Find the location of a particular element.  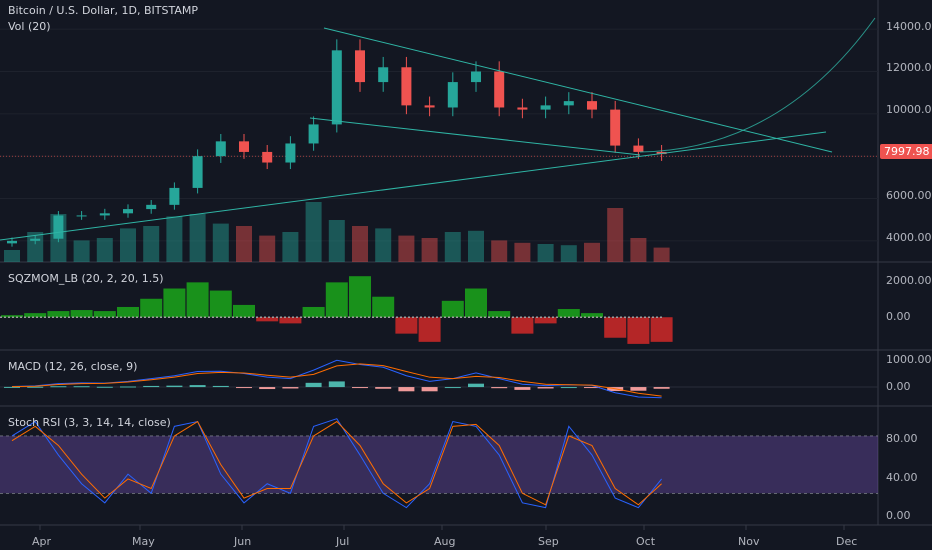

macd-label: MACD (12, 26, close, 9) is located at coordinates (73, 366).